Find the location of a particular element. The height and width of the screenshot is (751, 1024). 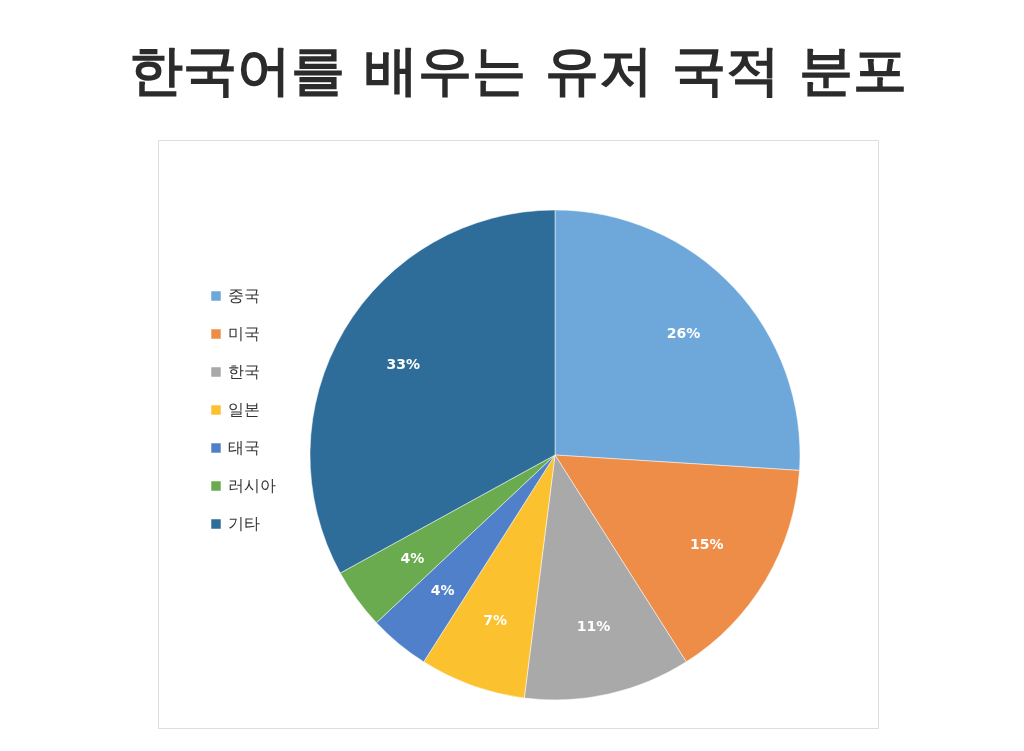

data-label: 11% is located at coordinates (593, 626).